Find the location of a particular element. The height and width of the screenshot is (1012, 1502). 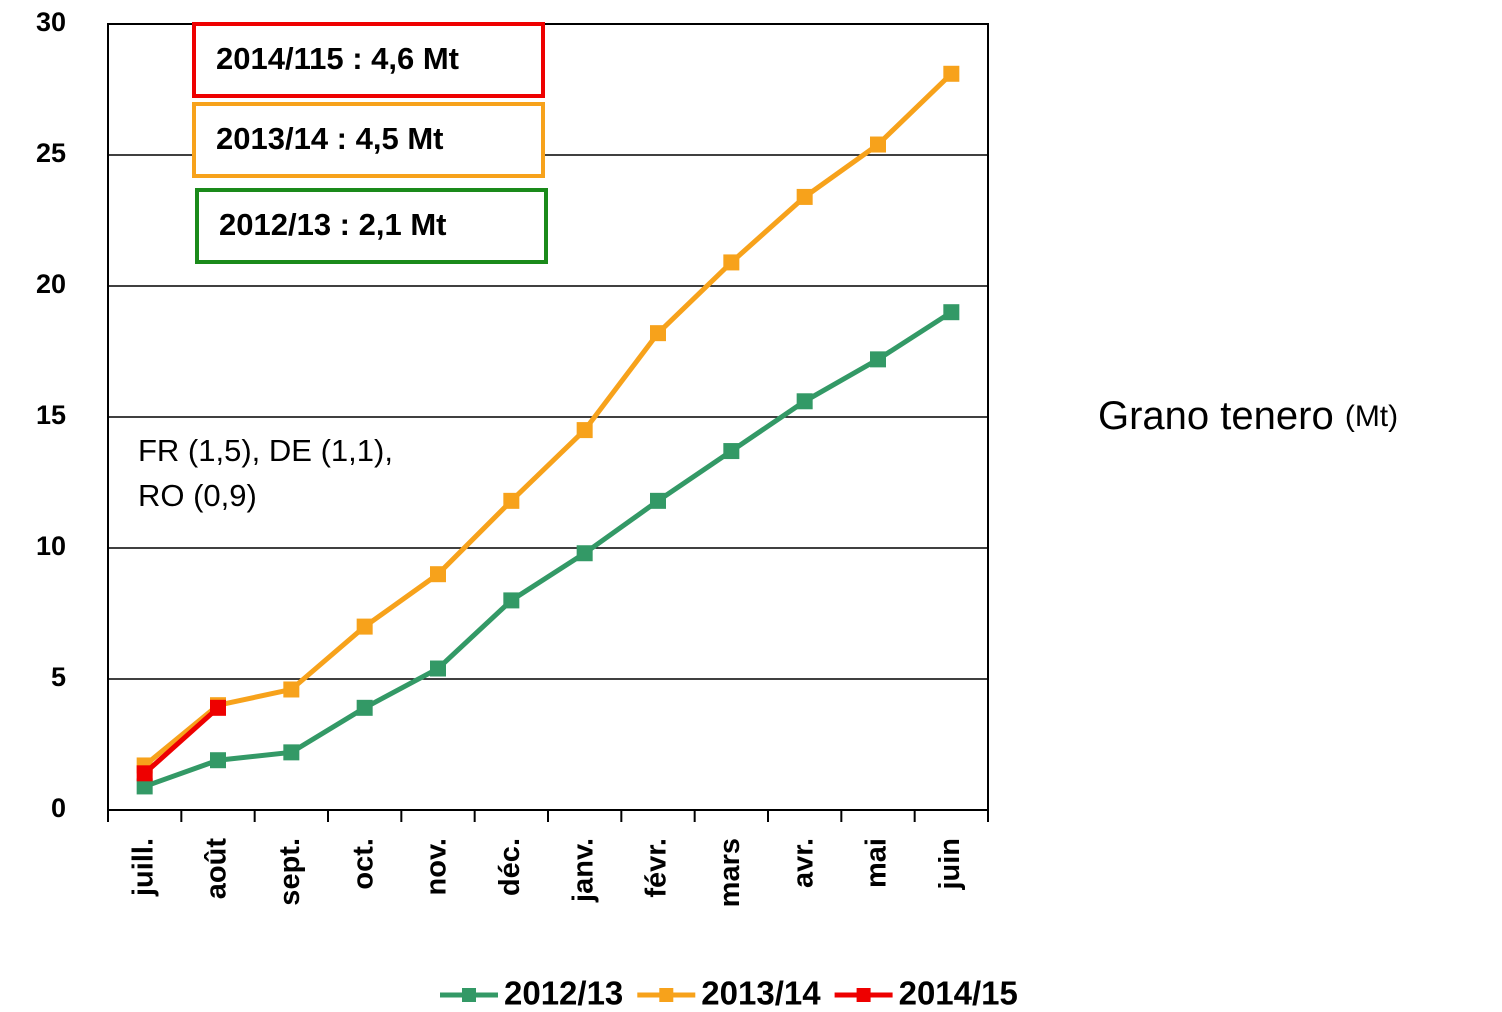

x-tick-label: mars is located at coordinates (730, 872).